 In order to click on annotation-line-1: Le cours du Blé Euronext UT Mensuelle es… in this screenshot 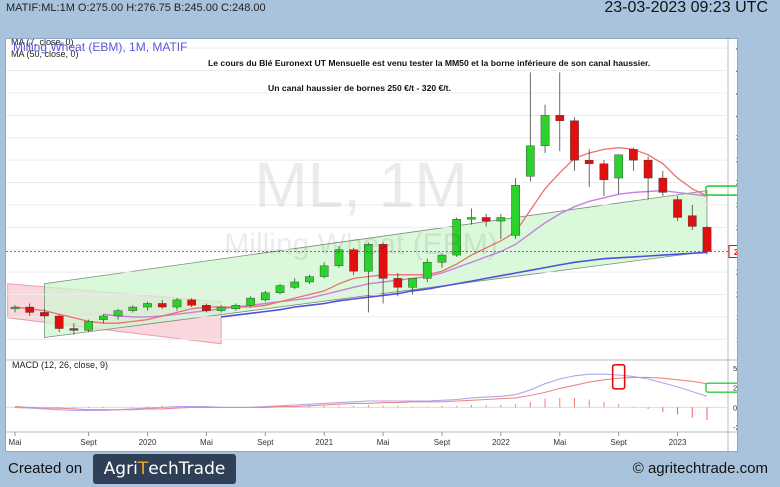, I will do `click(429, 63)`.